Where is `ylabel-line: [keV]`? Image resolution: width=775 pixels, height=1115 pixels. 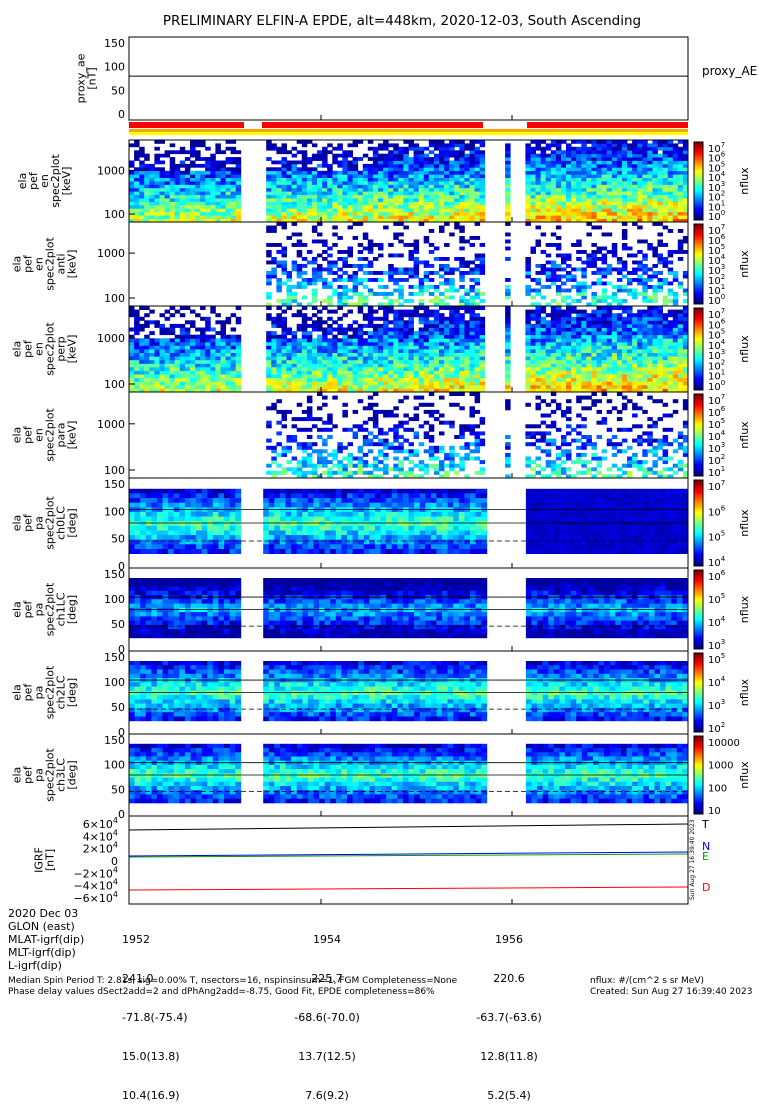
ylabel-line: [keV] is located at coordinates (66, 181).